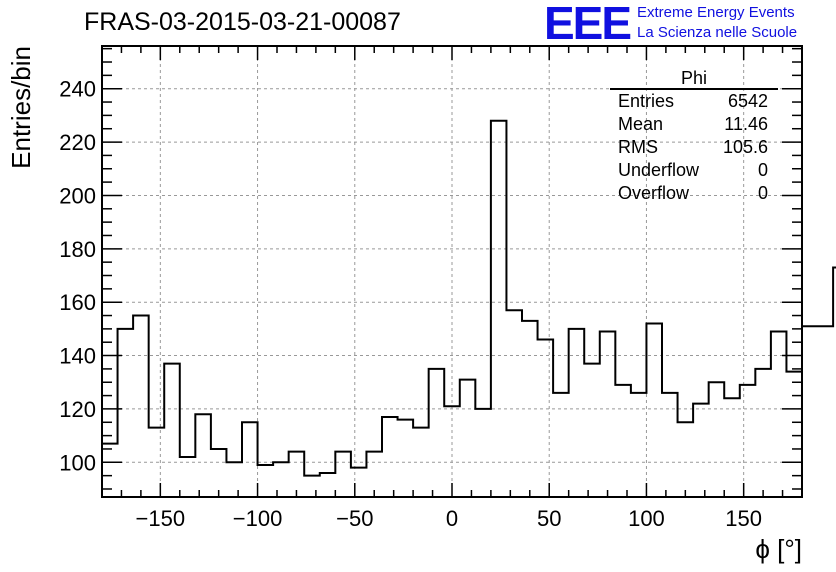 This screenshot has height=572, width=836. What do you see at coordinates (694, 147) in the screenshot?
I see `stat-row-rms: RMS 105.6` at bounding box center [694, 147].